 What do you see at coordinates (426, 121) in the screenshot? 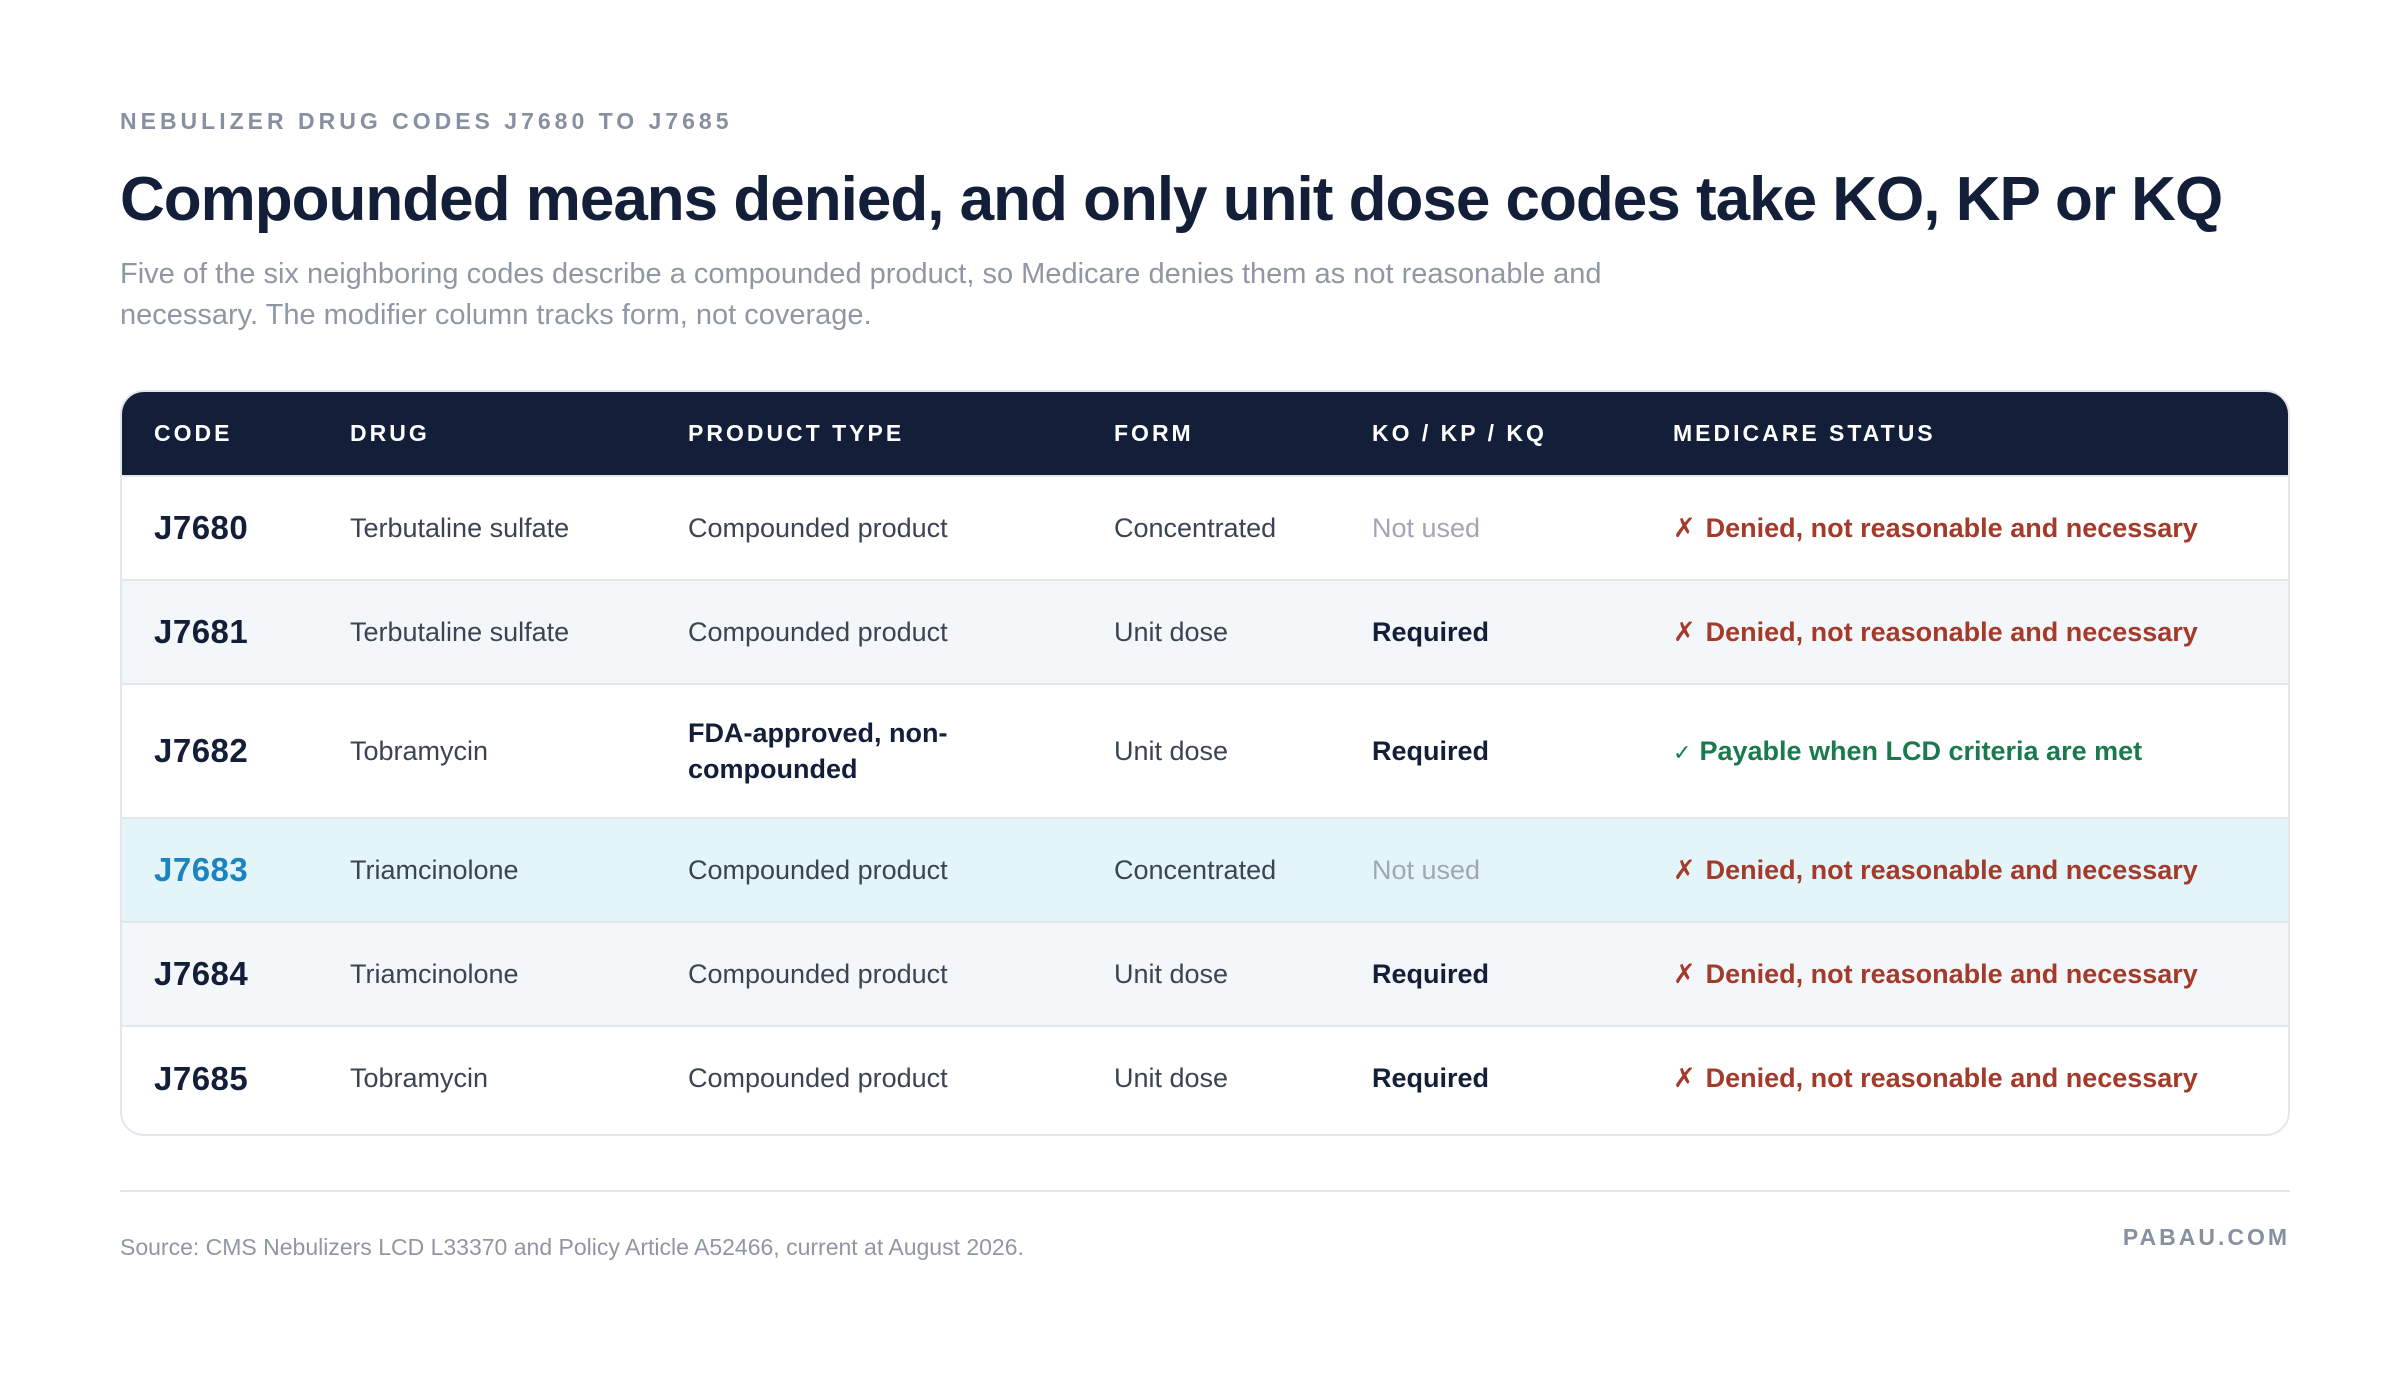
I see `eyebrow: NEBULIZER DRUG CODES J7680 TO J7685` at bounding box center [426, 121].